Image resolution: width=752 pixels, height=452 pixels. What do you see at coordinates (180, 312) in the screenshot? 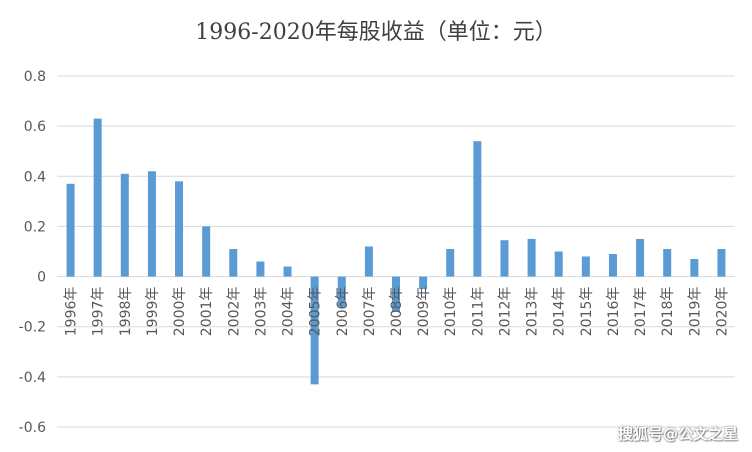
I see `x-tick-label: 2000年` at bounding box center [180, 312].